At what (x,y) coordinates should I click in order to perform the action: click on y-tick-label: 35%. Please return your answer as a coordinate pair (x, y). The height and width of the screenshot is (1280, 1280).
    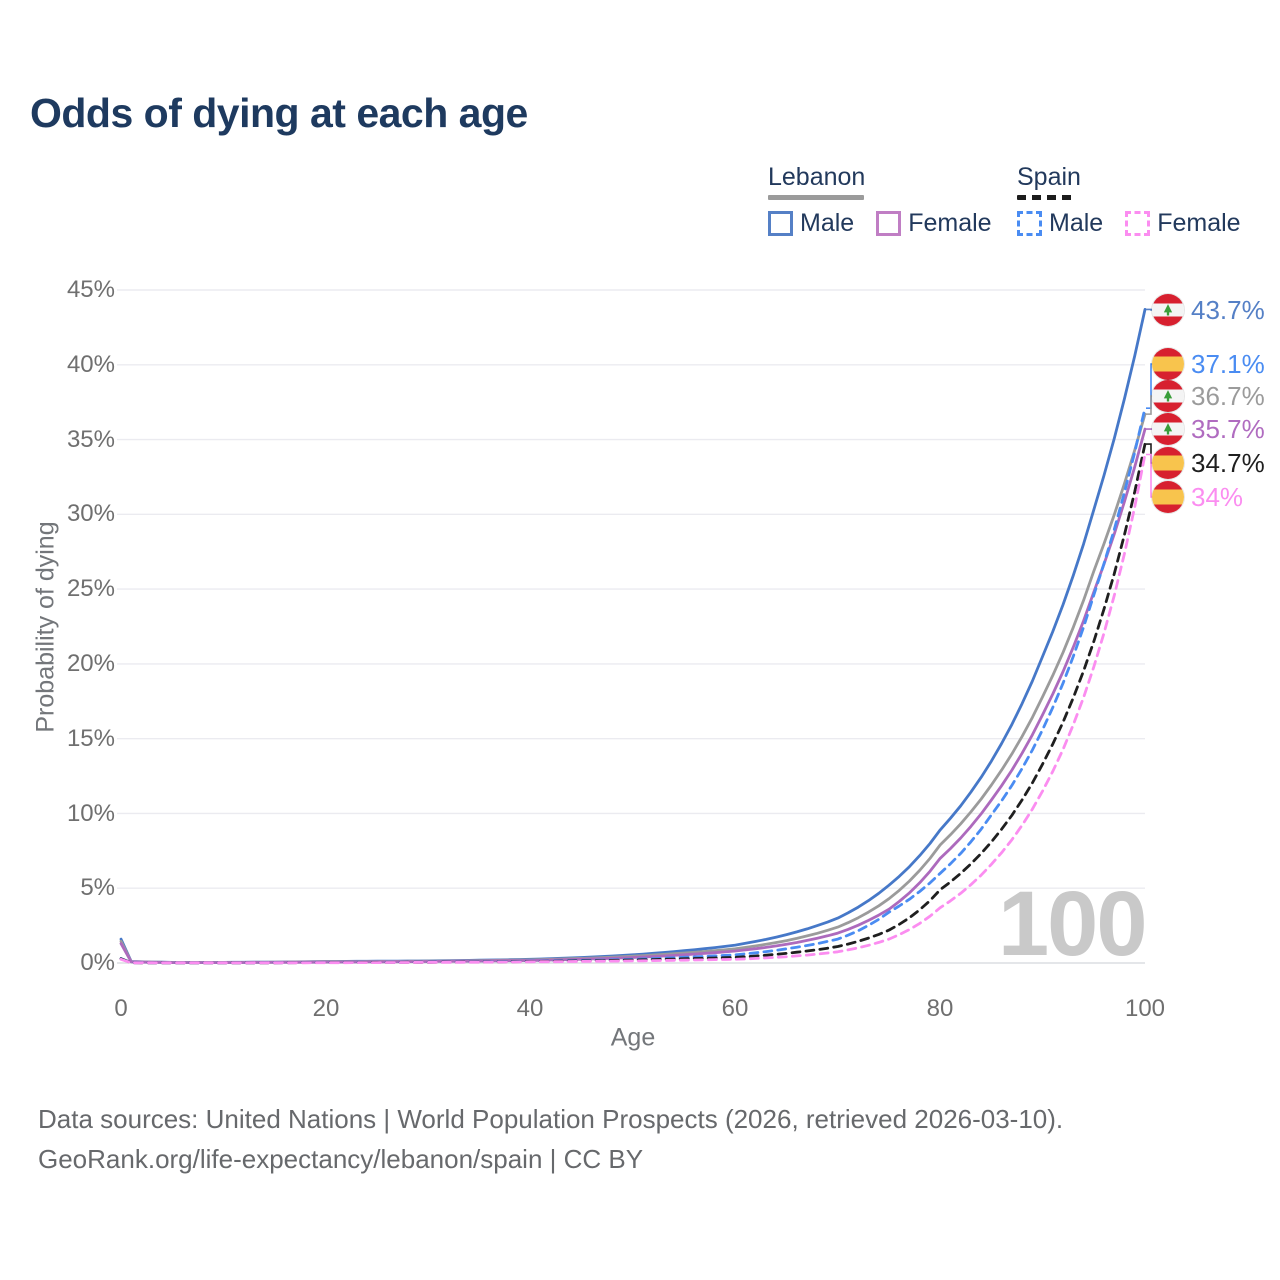
    Looking at the image, I should click on (90, 439).